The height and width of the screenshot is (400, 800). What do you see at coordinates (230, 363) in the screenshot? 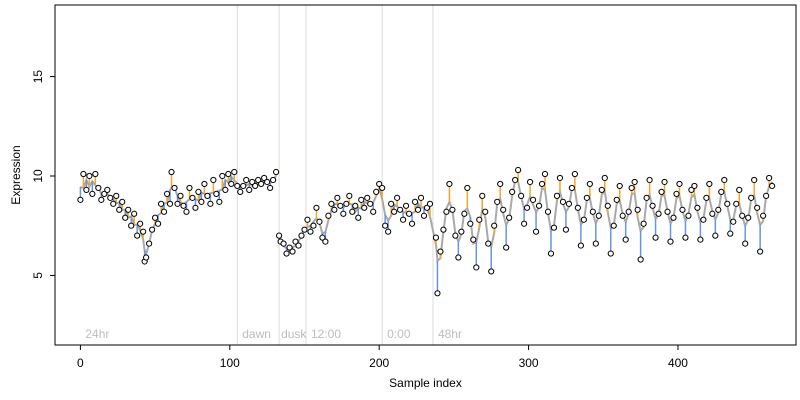
I see `x-tick-label: 100` at bounding box center [230, 363].